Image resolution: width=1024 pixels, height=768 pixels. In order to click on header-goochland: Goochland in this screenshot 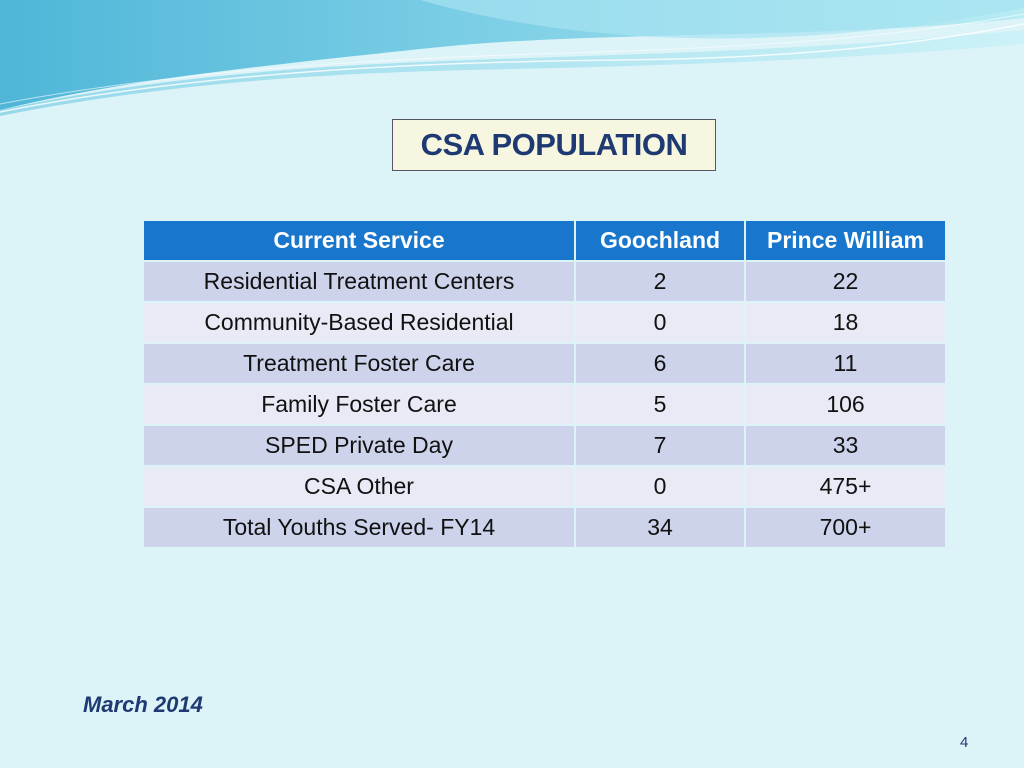, I will do `click(660, 240)`.